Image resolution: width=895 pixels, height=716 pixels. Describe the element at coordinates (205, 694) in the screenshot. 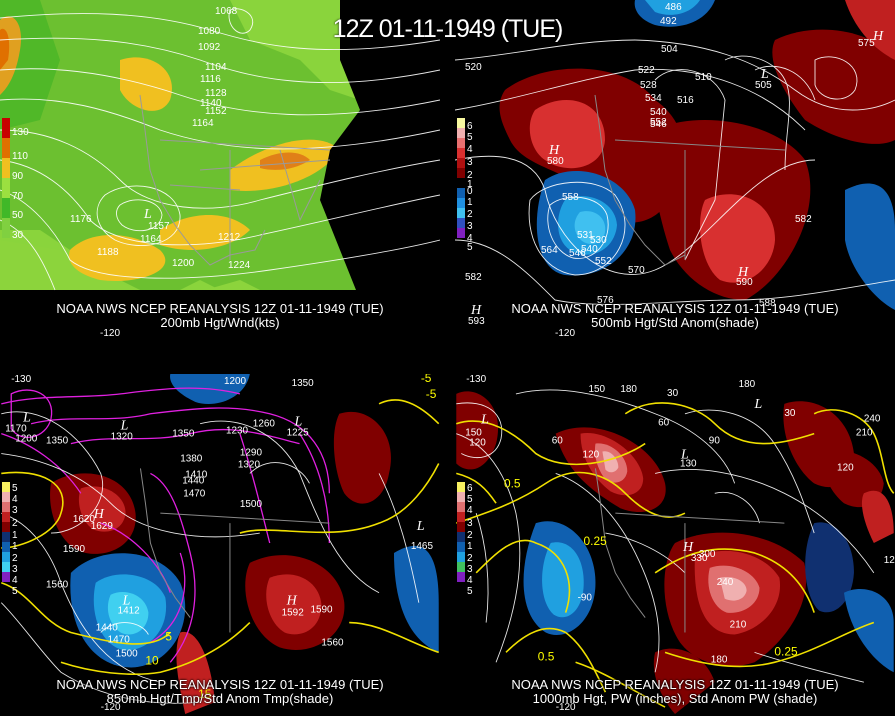

I see `svg-text: 15` at that location.